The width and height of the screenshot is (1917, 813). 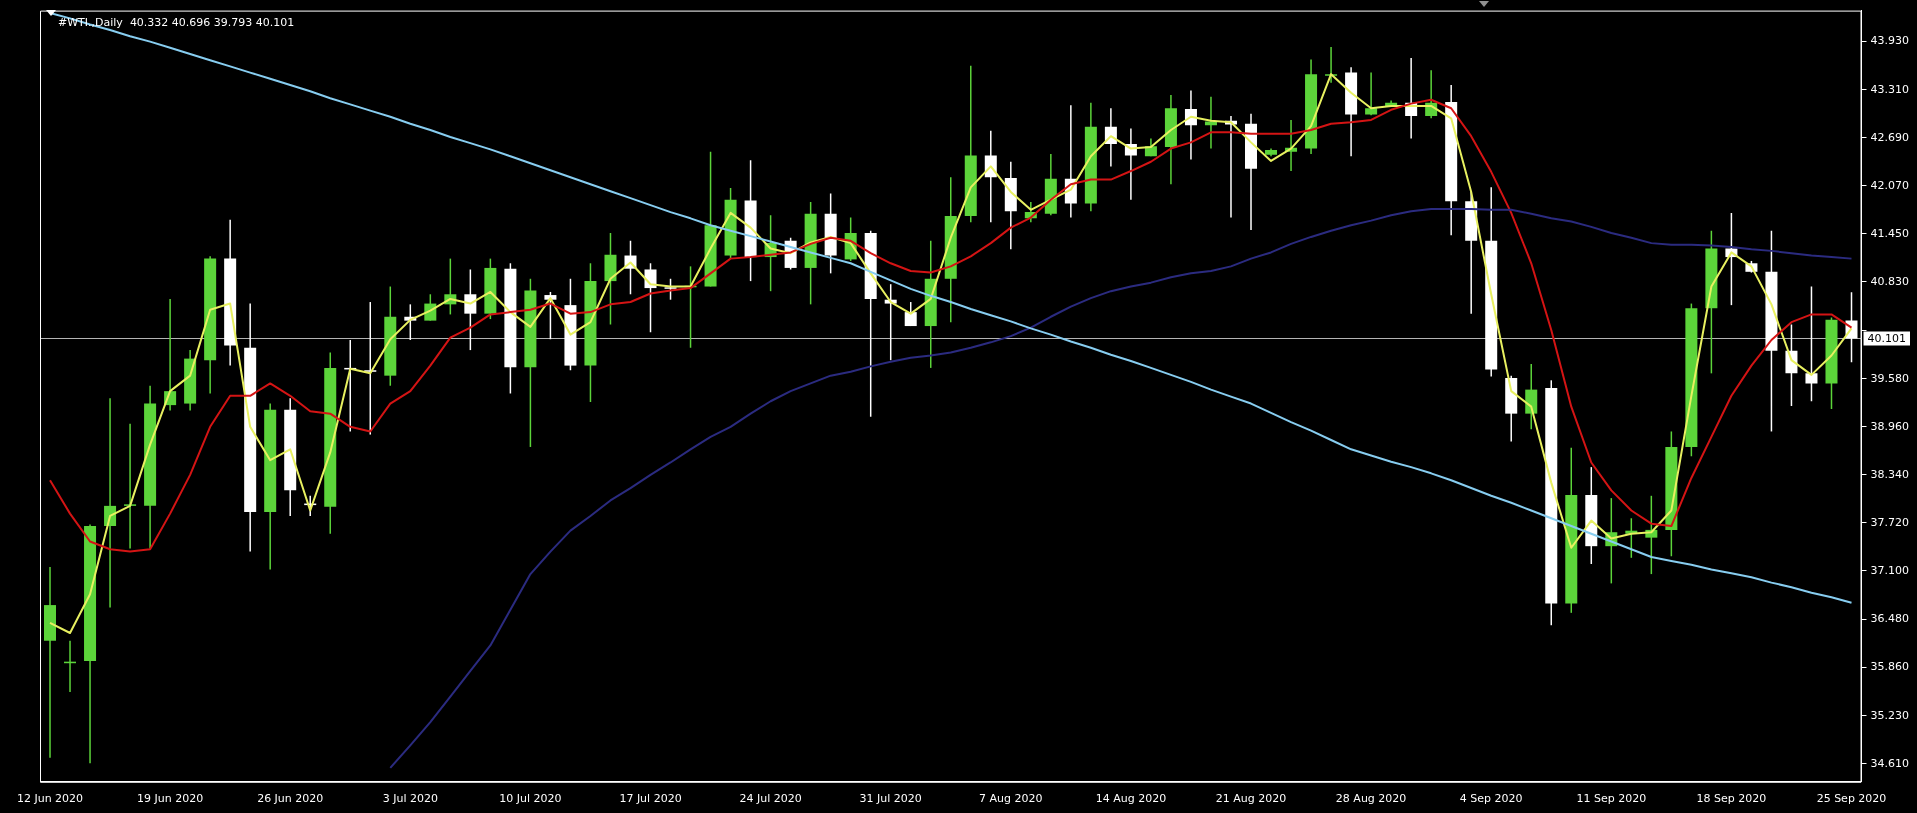 I want to click on y-tick-label: 40.830, so click(x=1890, y=281).